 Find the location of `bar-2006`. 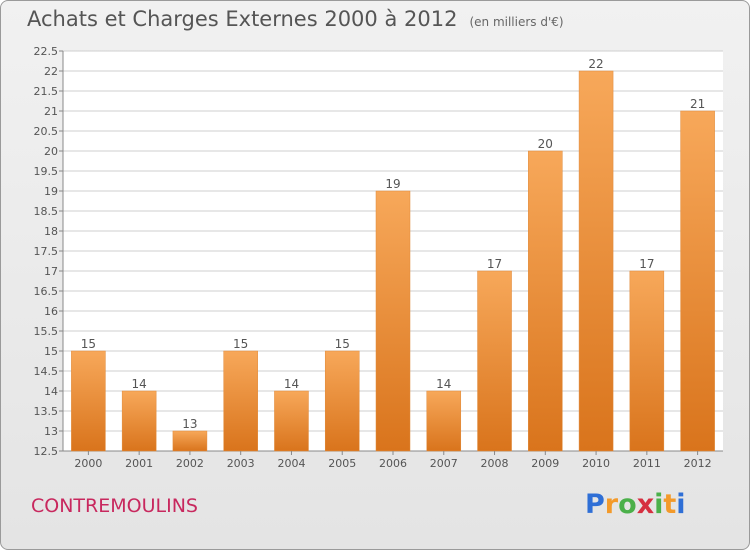

bar-2006 is located at coordinates (393, 321).